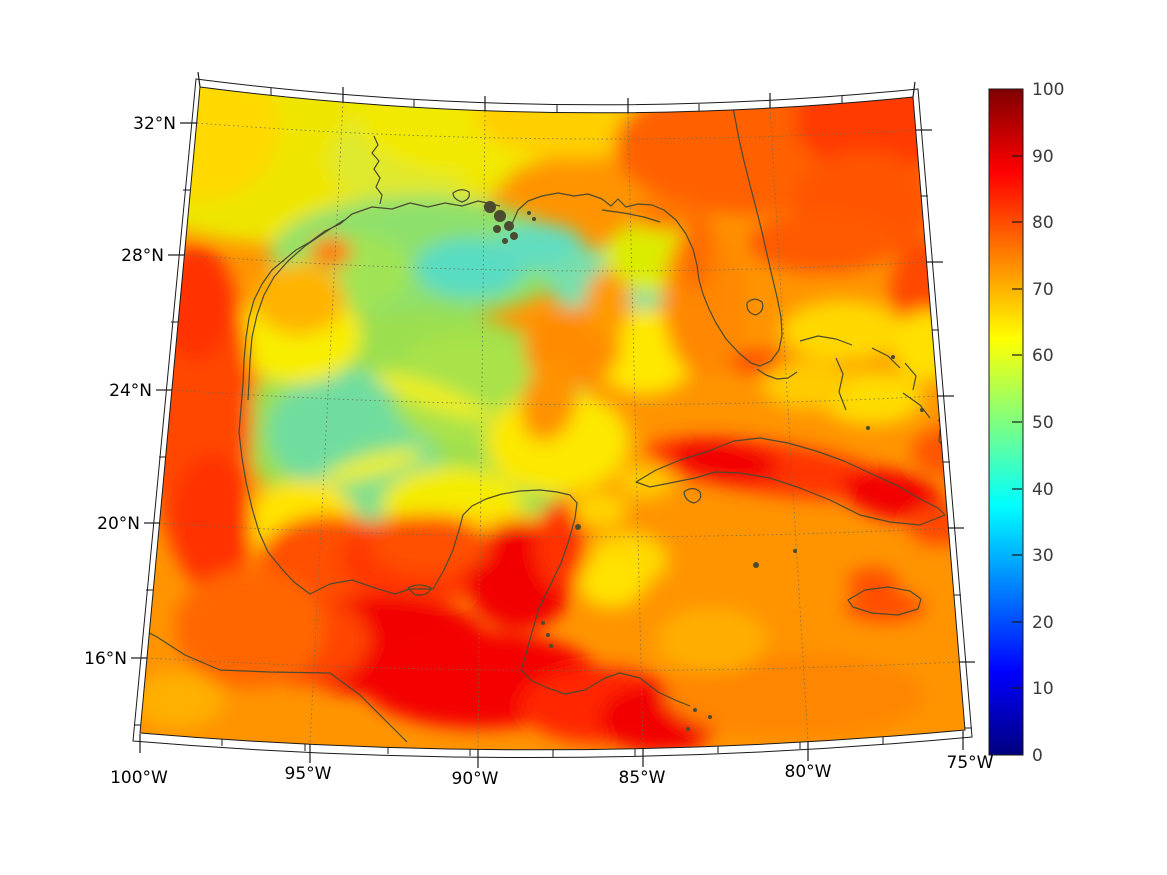 The image size is (1167, 875). What do you see at coordinates (105, 659) in the screenshot?
I see `lat-label-16n: 16°N` at bounding box center [105, 659].